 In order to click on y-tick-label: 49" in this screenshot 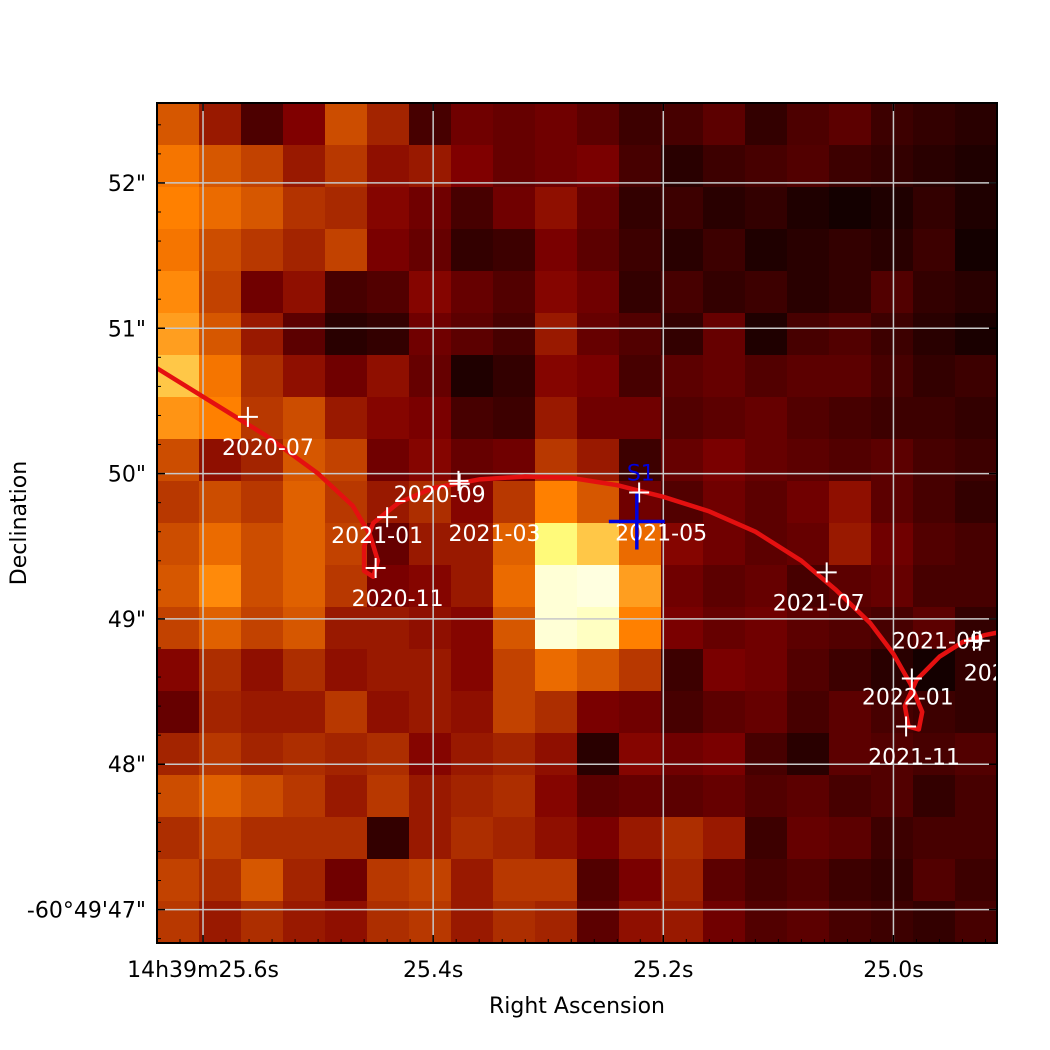, I will do `click(127, 620)`.